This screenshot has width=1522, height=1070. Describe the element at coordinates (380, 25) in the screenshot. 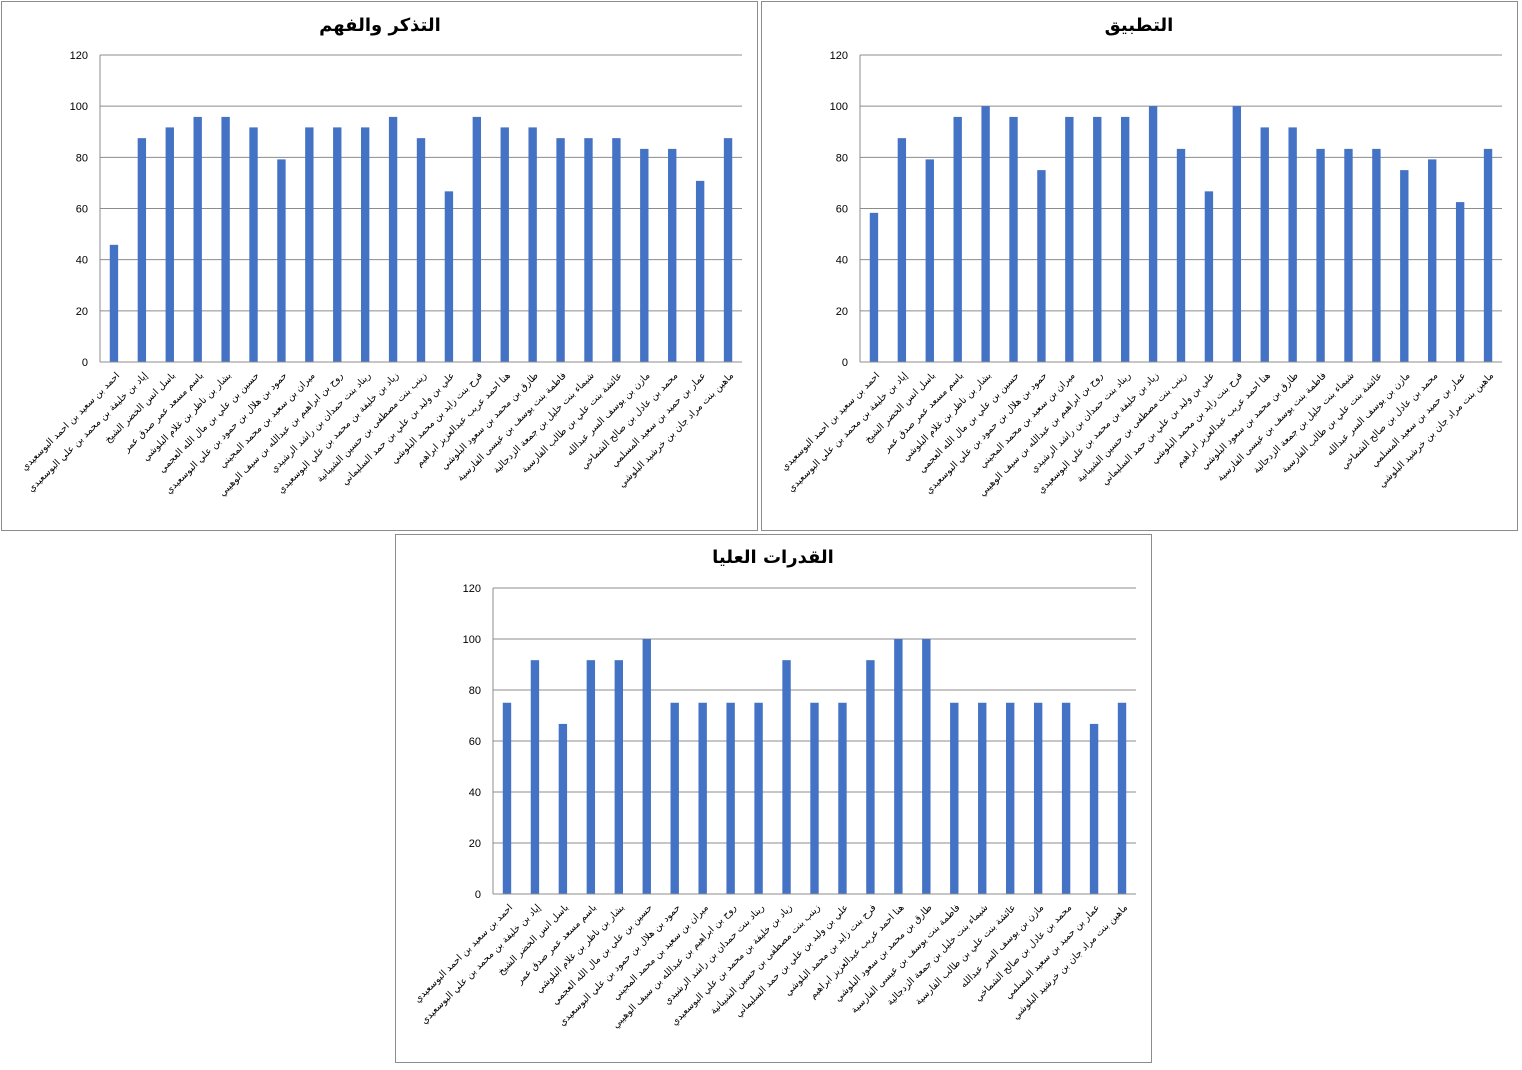

I see `chart-title: التذكر والفهم` at that location.